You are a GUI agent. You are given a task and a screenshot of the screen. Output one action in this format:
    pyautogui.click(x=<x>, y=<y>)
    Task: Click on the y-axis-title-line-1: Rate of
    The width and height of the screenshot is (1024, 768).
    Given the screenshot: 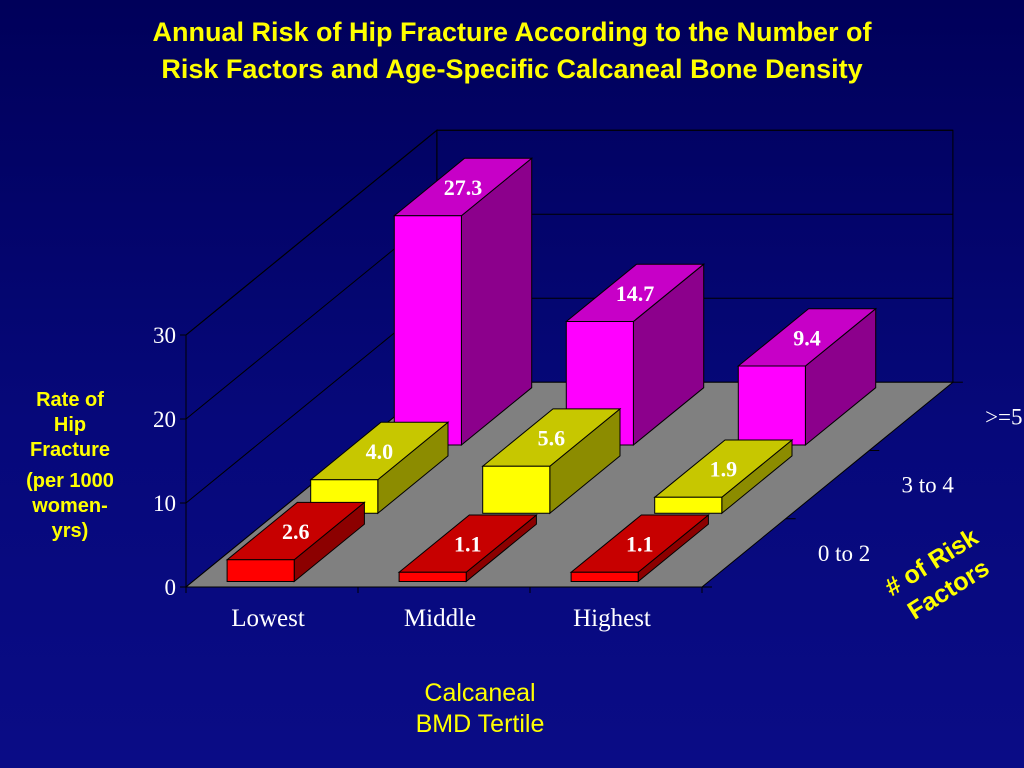 What is the action you would take?
    pyautogui.click(x=70, y=400)
    